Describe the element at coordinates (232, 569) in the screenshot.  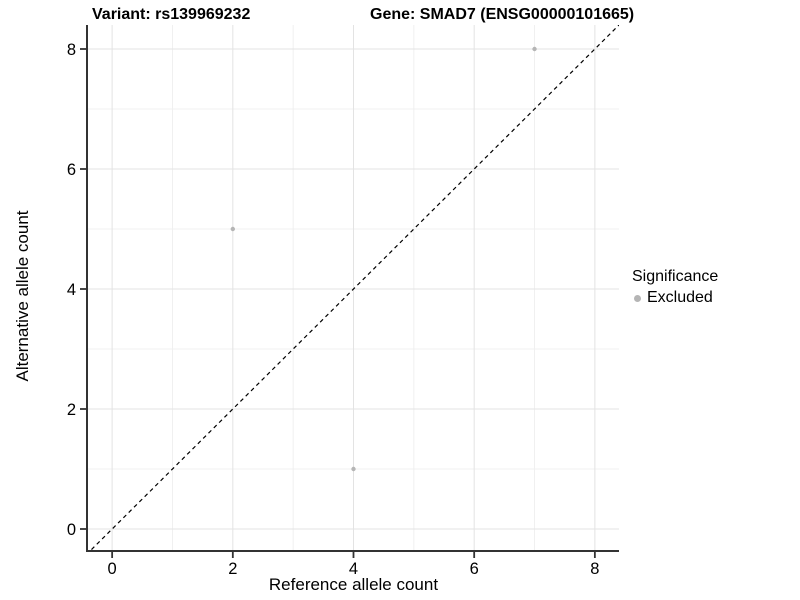
I see `x-tick-label: 2` at that location.